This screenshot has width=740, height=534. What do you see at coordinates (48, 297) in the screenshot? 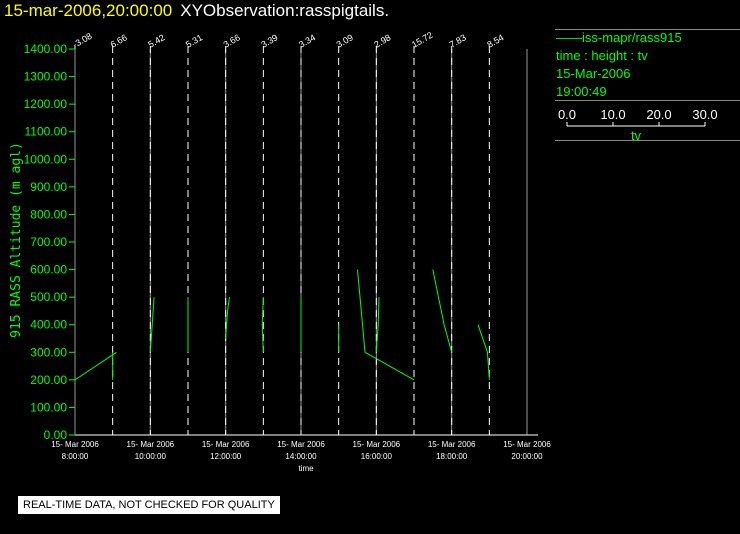
I see `y-tick-label: 500.00` at bounding box center [48, 297].